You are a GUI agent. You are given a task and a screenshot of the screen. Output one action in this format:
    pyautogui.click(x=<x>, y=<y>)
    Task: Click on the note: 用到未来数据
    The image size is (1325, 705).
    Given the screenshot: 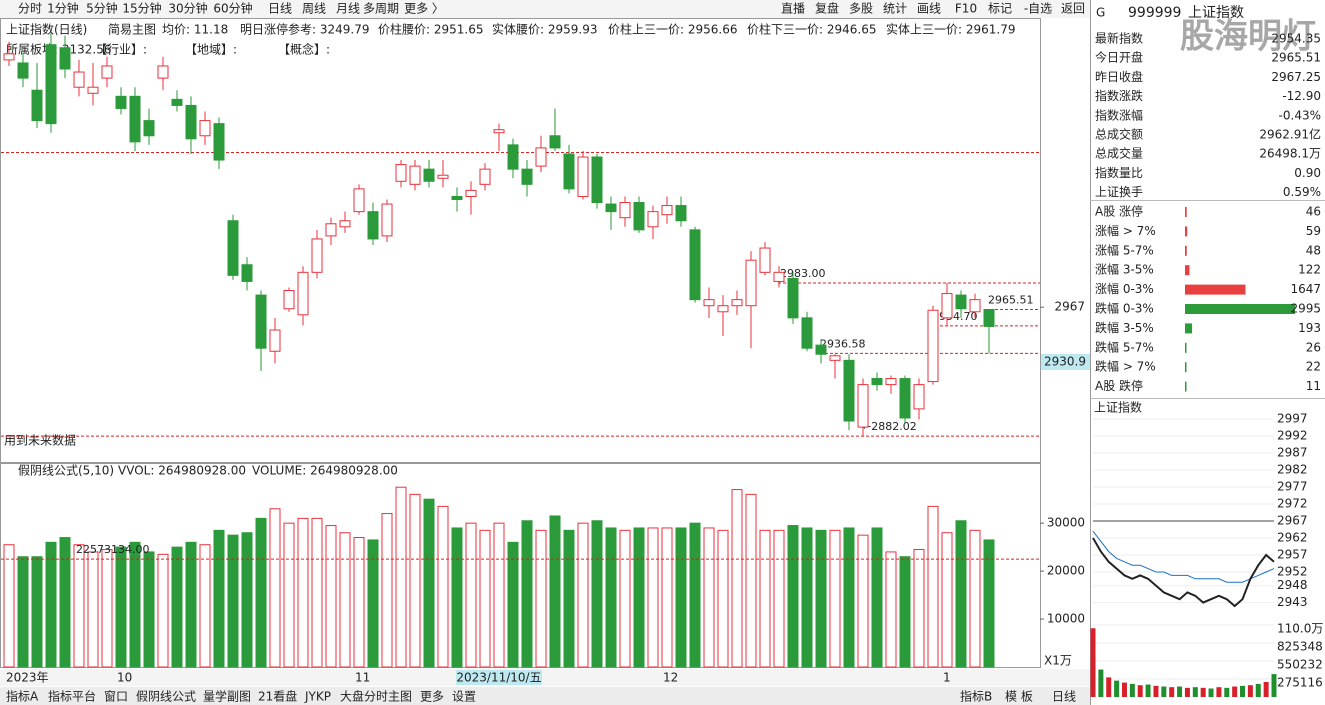 What is the action you would take?
    pyautogui.click(x=40, y=440)
    